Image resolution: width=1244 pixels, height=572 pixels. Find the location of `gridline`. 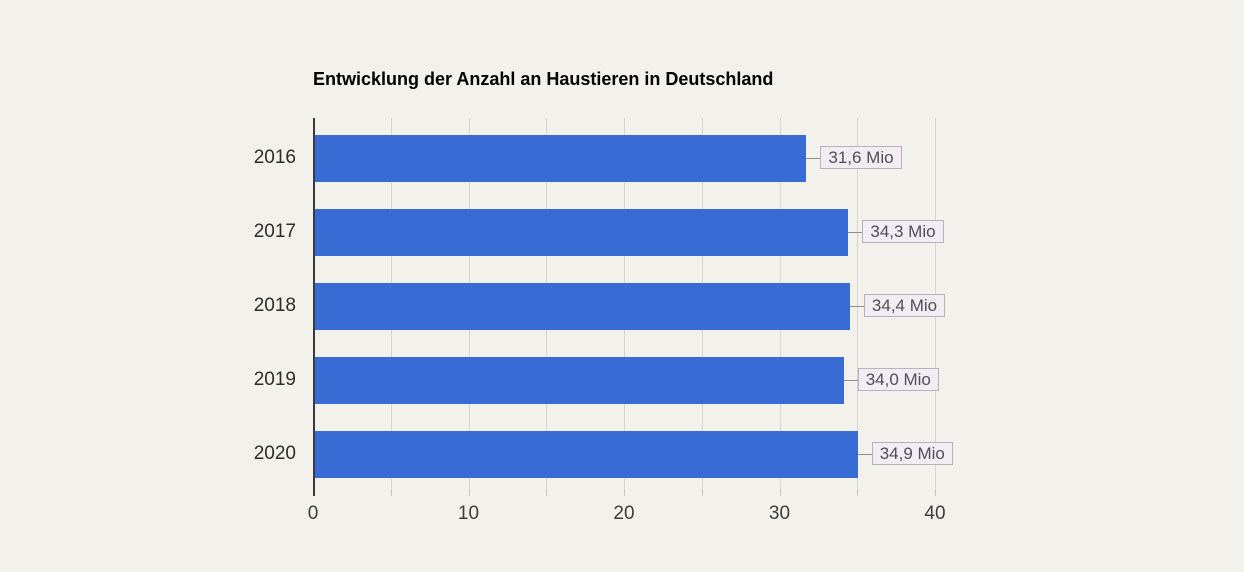

gridline is located at coordinates (858, 304).